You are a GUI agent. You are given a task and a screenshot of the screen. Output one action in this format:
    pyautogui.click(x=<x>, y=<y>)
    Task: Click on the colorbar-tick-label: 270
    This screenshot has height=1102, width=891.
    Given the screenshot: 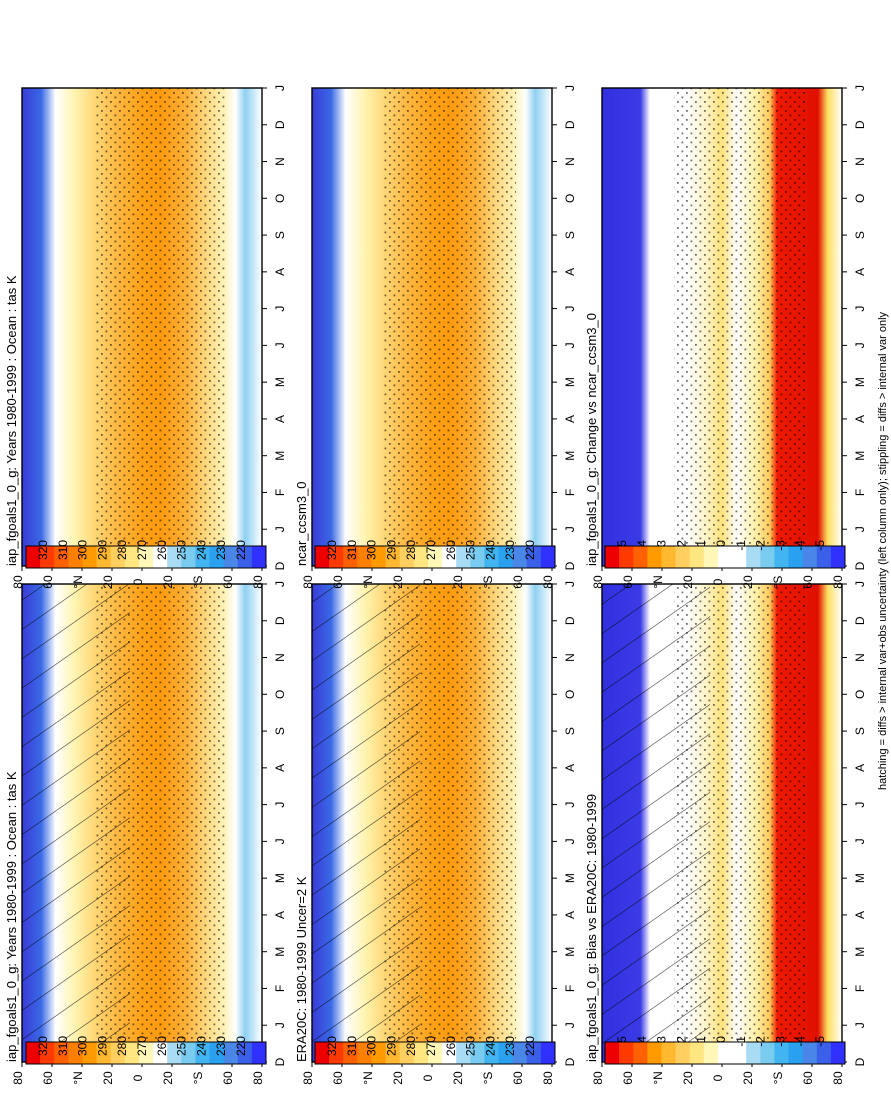 What is the action you would take?
    pyautogui.click(x=431, y=550)
    